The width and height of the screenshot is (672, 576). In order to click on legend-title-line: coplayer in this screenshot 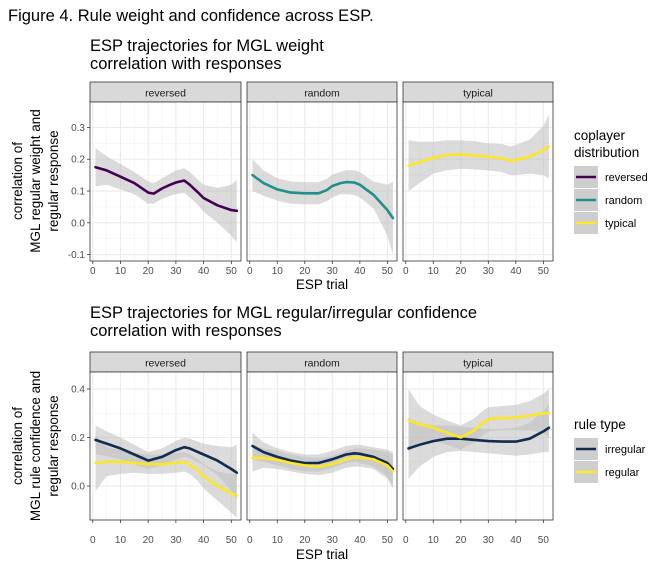, I will do `click(600, 135)`.